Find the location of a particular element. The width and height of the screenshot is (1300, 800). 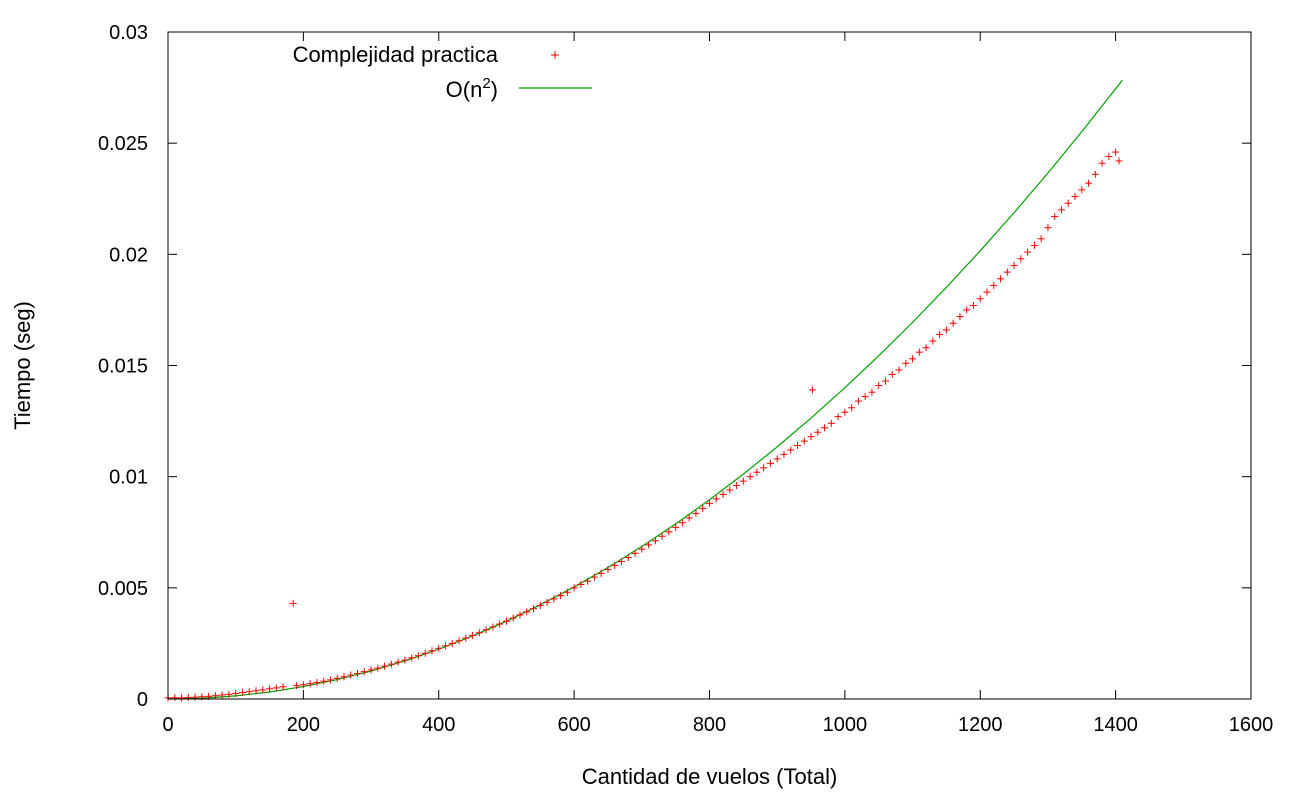

x-tick-label: 1400 is located at coordinates (1115, 725).